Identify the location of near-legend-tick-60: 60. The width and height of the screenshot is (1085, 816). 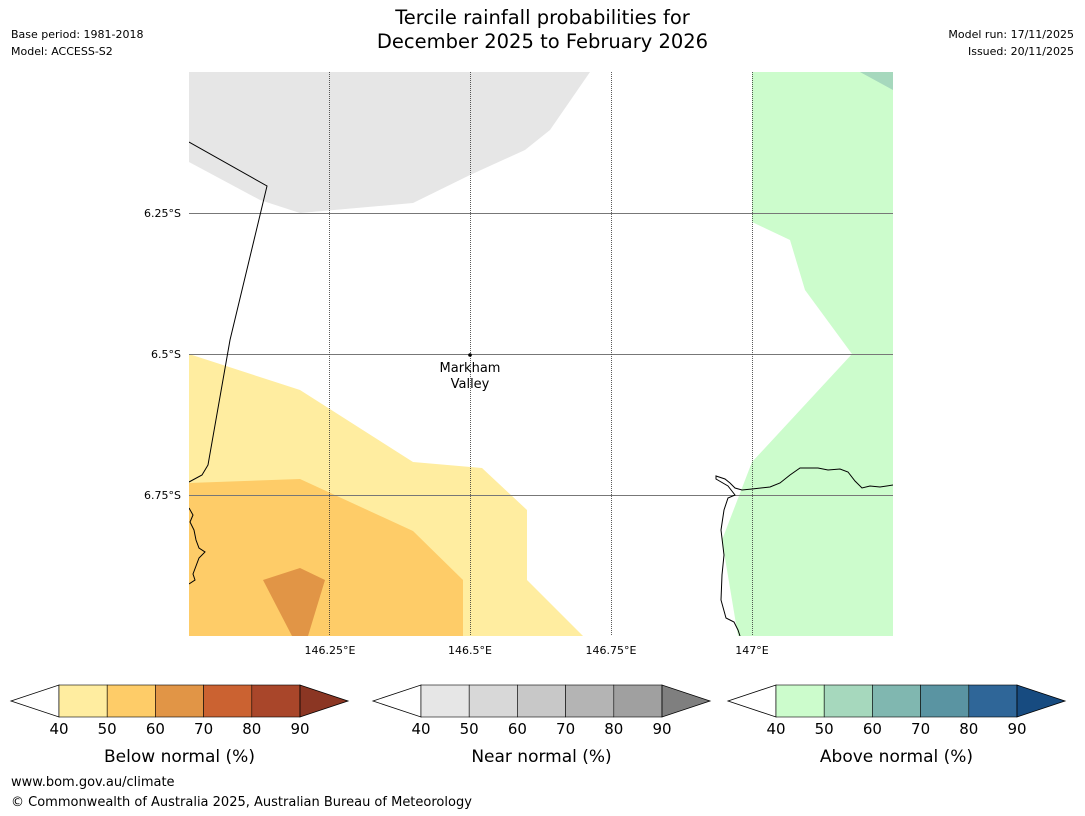
(517, 729).